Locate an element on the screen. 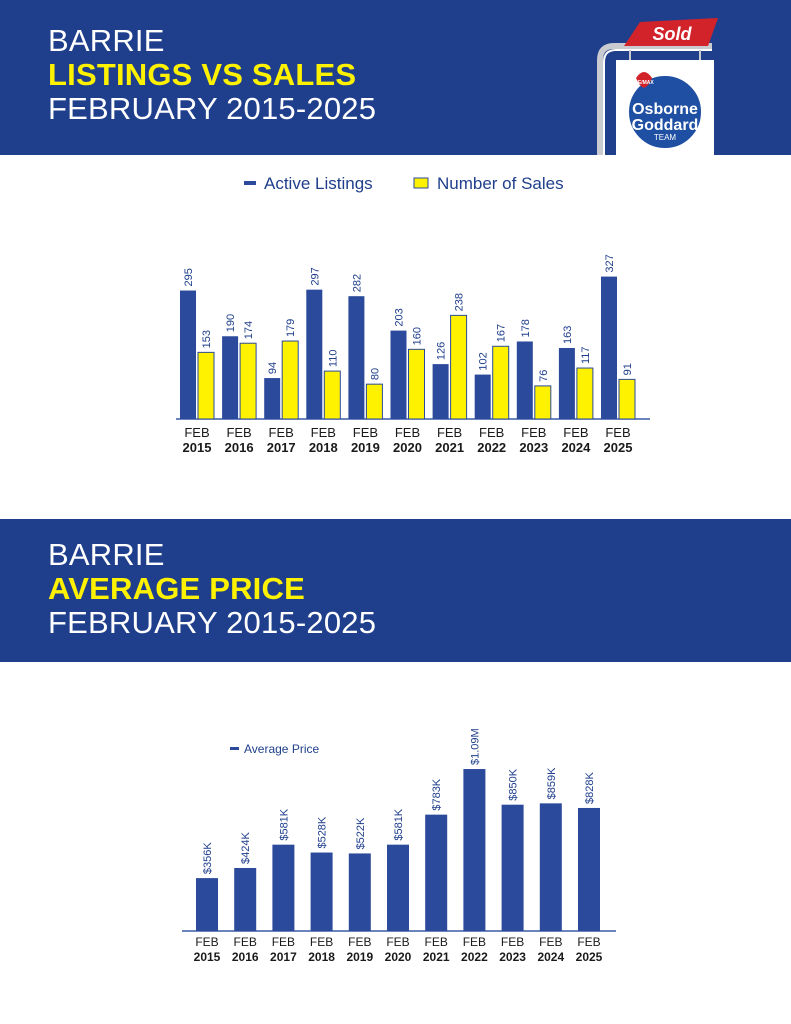 Image resolution: width=791 pixels, height=1024 pixels. x-tick-label-bottom: 2017 is located at coordinates (283, 957).